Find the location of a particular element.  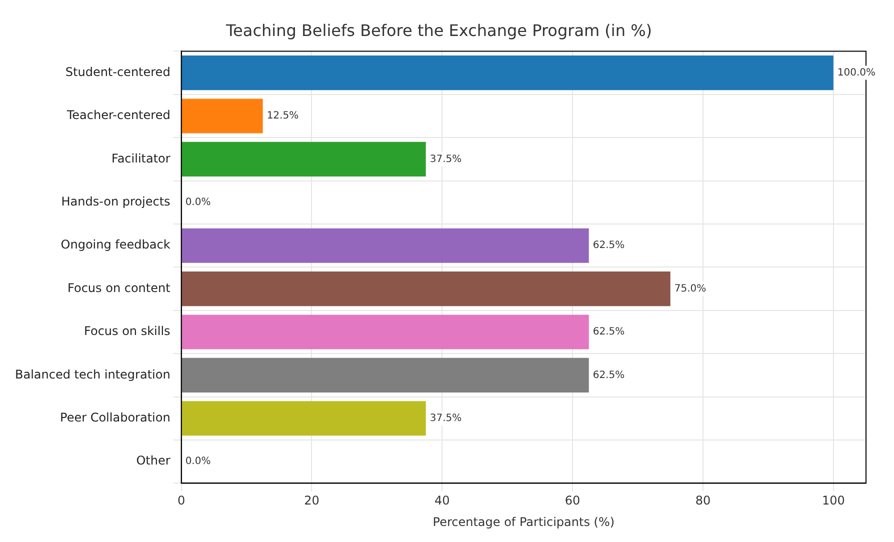

y-tick-label: Focus on content is located at coordinates (119, 287).